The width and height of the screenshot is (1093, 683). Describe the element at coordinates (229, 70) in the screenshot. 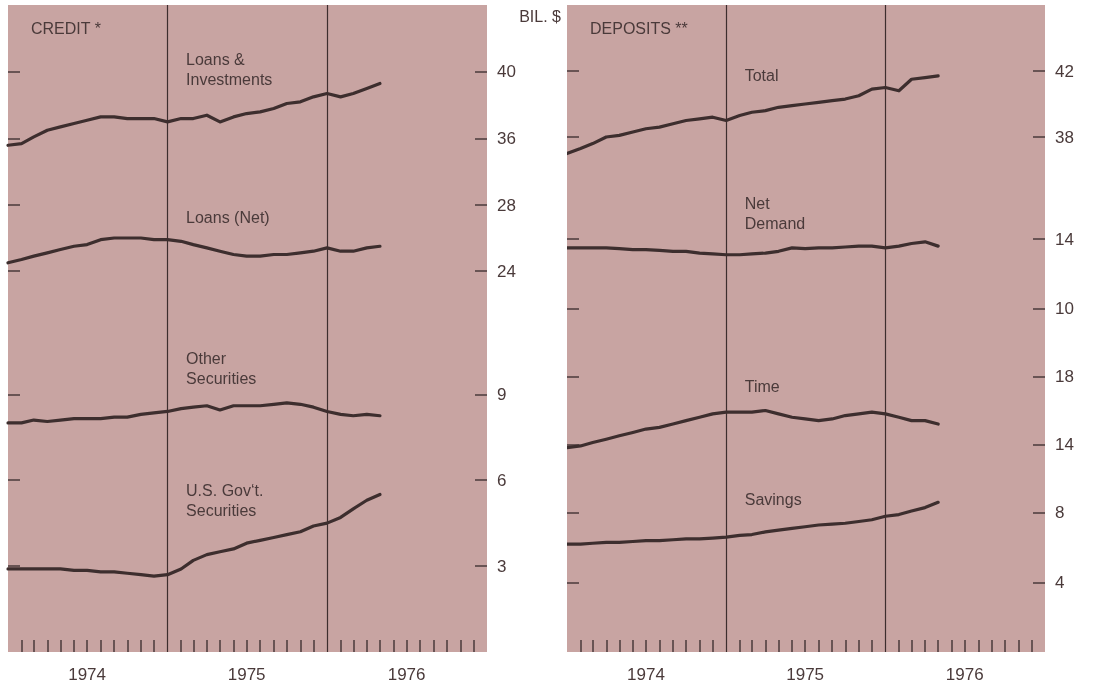

I see `series-label: Loans & Investments` at that location.